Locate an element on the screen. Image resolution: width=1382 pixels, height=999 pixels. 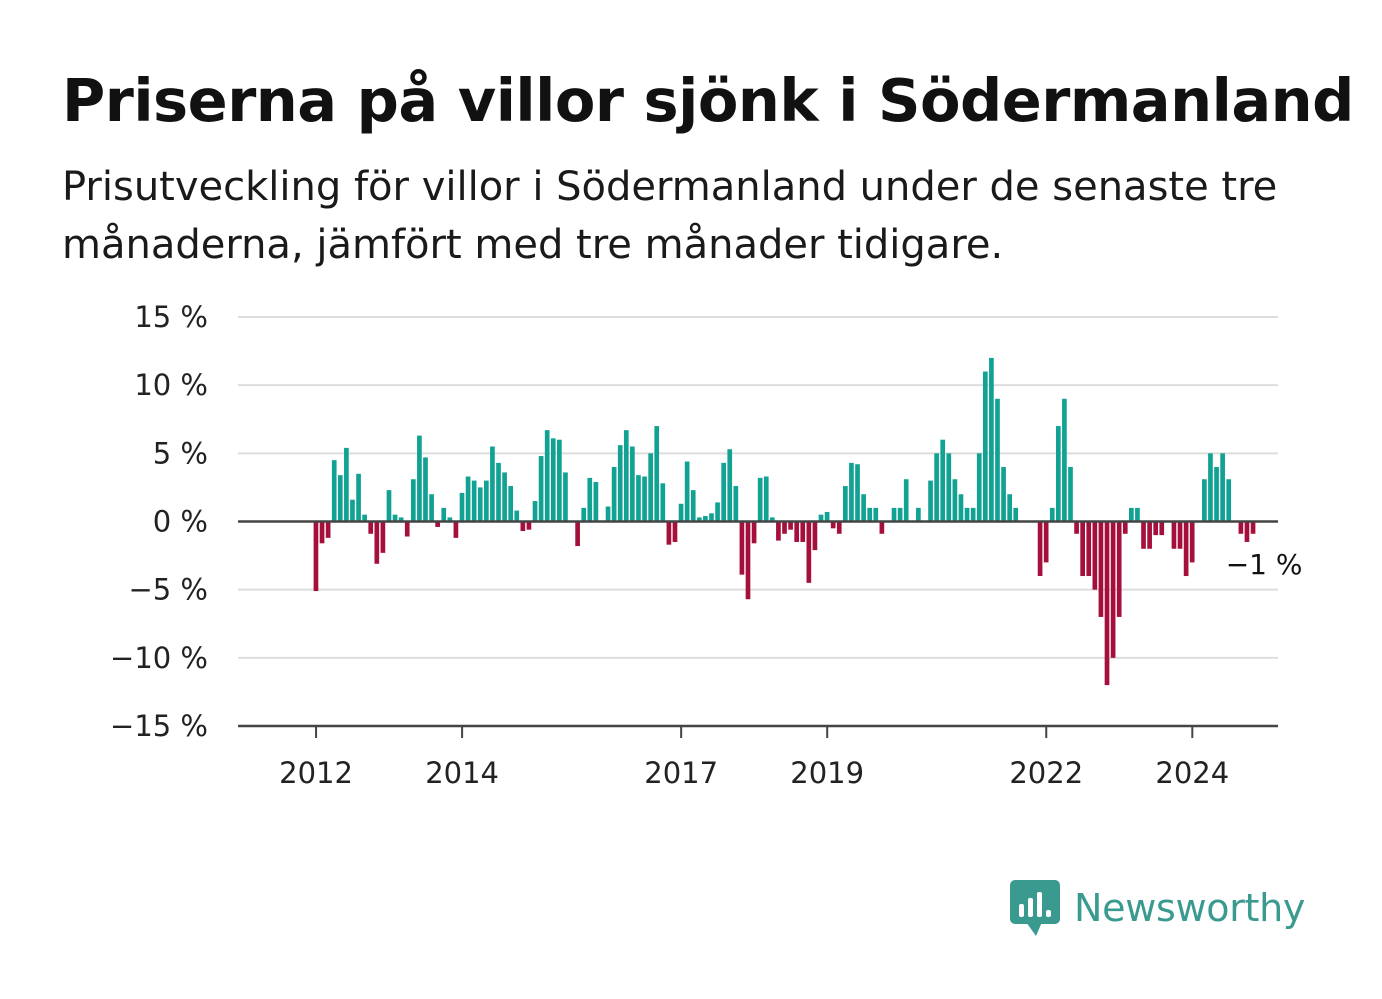
x-tick-label: 2012 is located at coordinates (316, 773).